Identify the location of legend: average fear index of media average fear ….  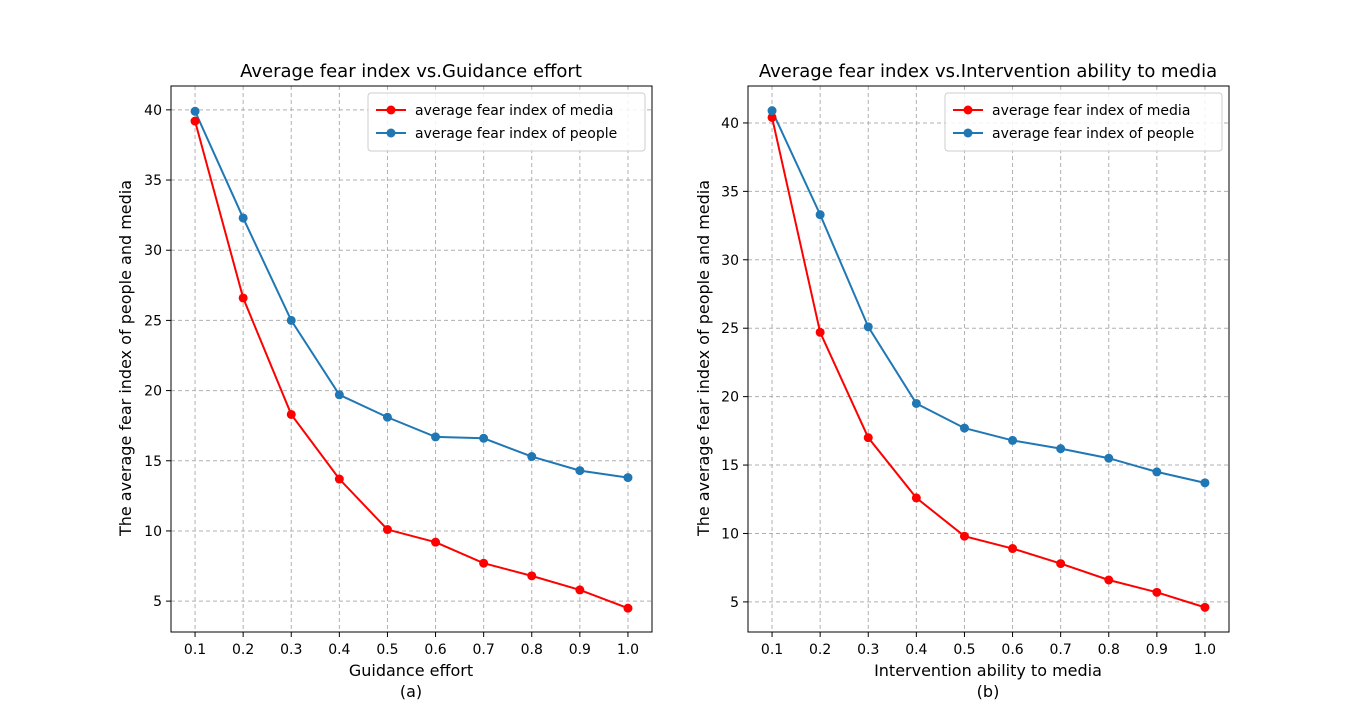
(506, 122).